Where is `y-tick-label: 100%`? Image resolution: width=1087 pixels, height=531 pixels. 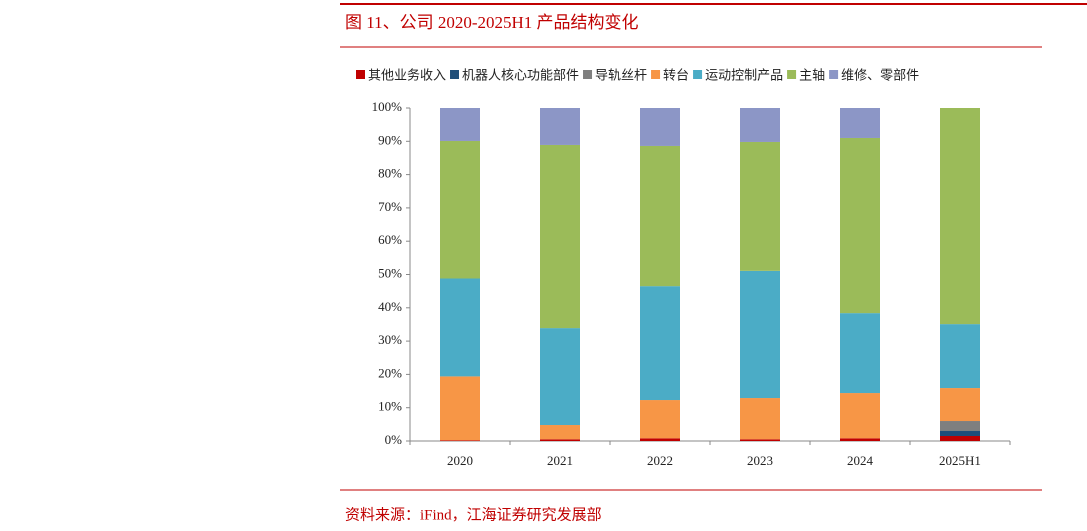
y-tick-label: 100% is located at coordinates (387, 106).